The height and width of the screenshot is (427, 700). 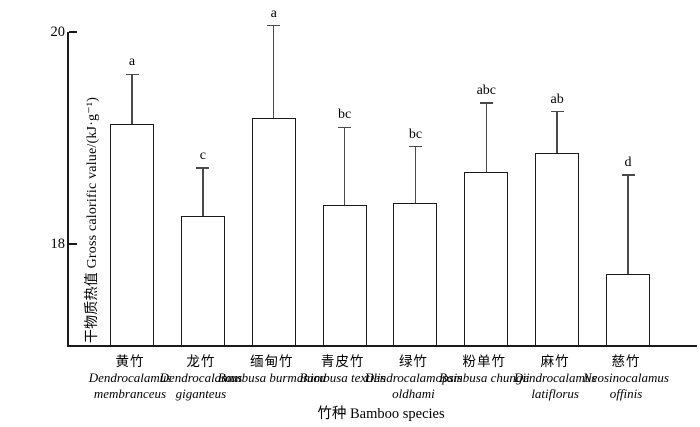 What do you see at coordinates (413, 361) in the screenshot?
I see `category-label-cn: 绿竹` at bounding box center [413, 361].